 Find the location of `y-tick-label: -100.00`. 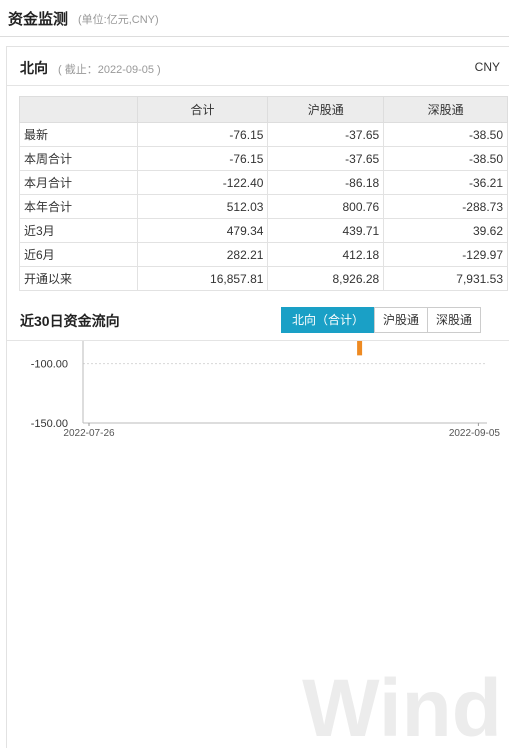

y-tick-label: -100.00 is located at coordinates (49, 365).